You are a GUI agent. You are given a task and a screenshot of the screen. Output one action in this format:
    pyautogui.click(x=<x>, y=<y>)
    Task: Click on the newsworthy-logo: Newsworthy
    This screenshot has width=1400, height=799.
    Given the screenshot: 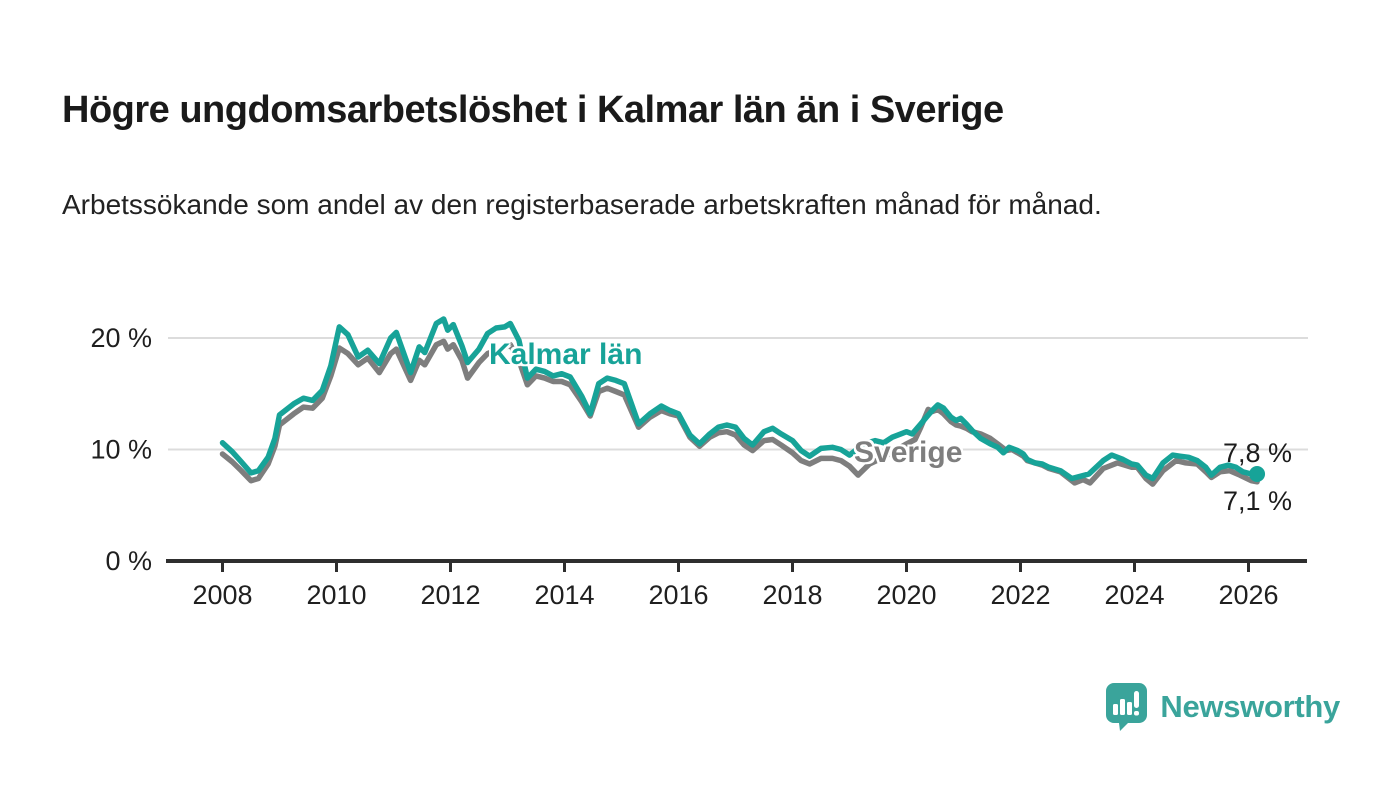 What is the action you would take?
    pyautogui.click(x=1223, y=707)
    